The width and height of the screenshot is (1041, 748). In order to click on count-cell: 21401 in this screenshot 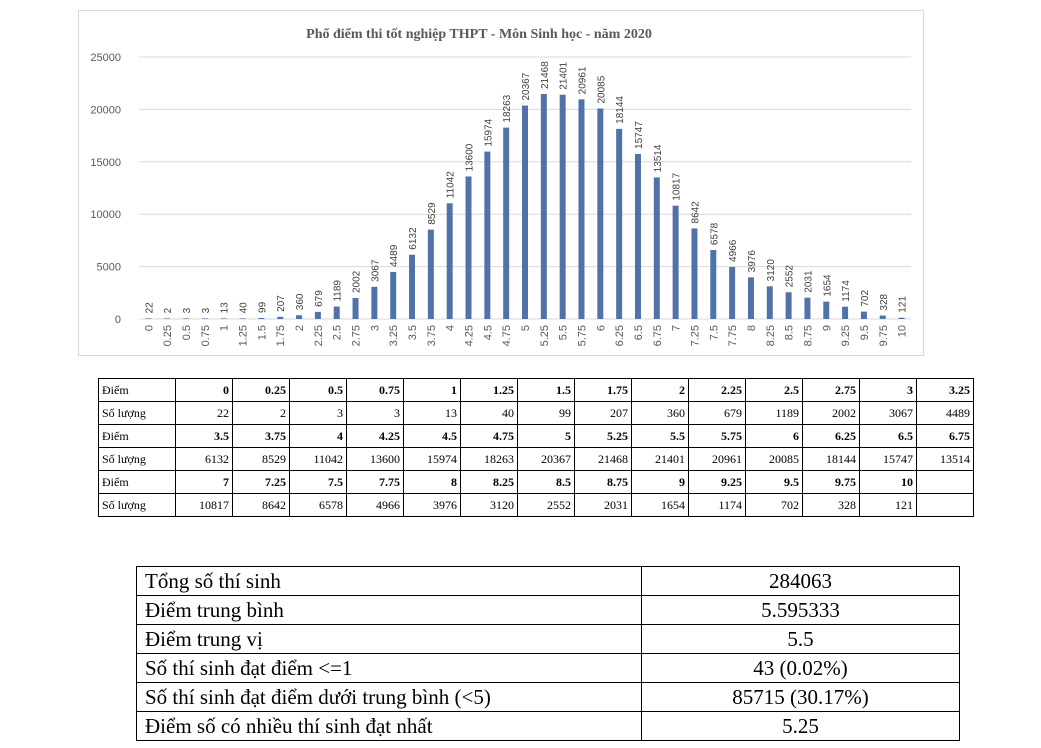, I will do `click(660, 459)`.